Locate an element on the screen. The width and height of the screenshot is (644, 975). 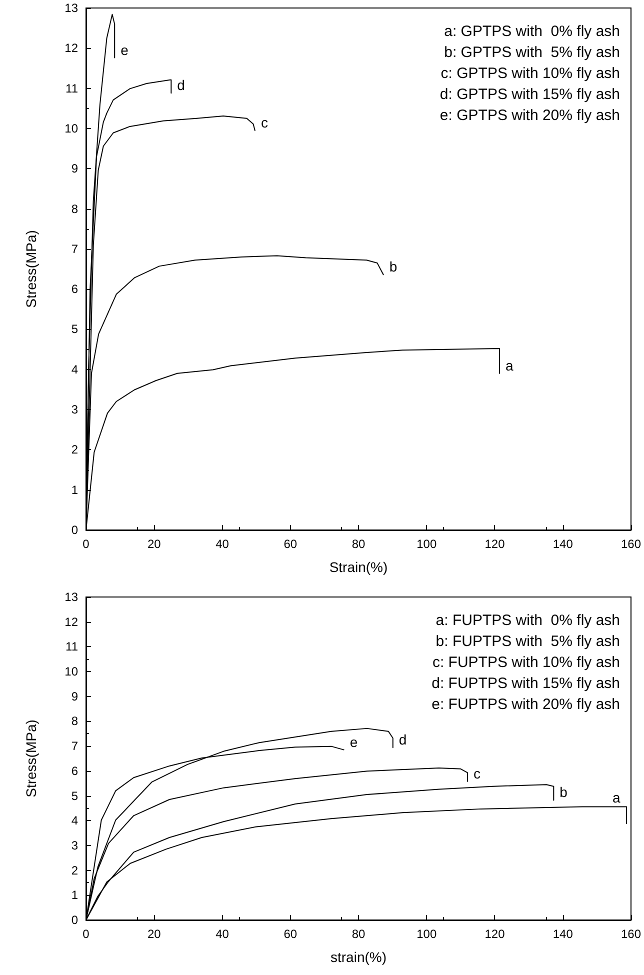
annotation: e: GPTPS with 20% fly ash is located at coordinates (530, 115).